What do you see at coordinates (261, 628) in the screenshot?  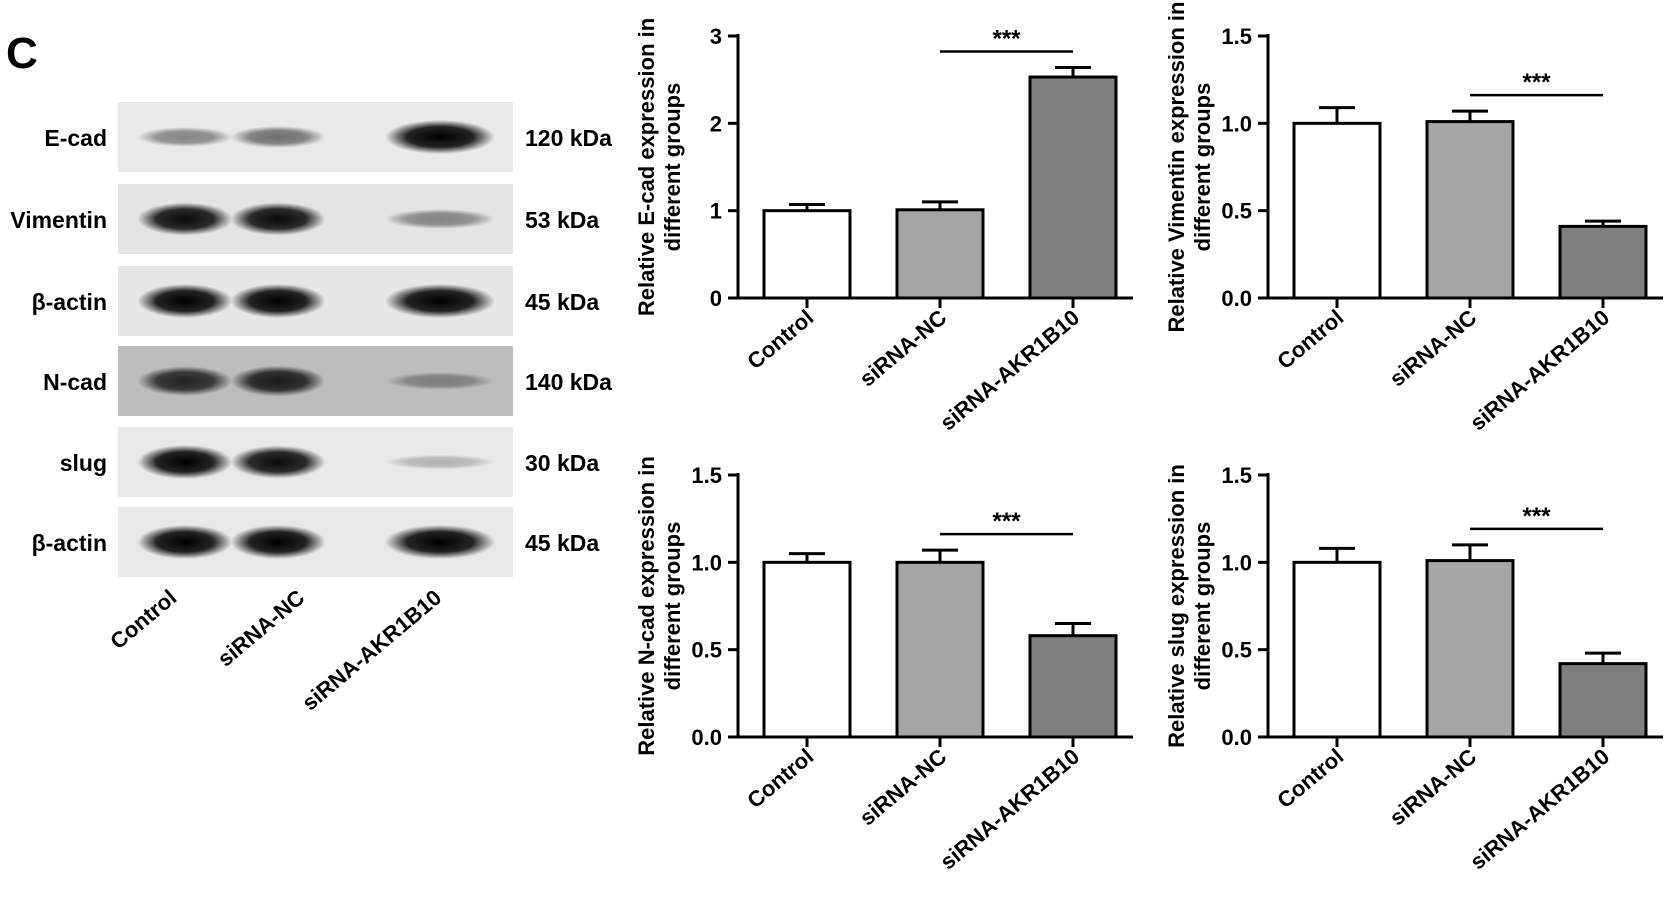 I see `blot-lane-label: siRNA-NC` at bounding box center [261, 628].